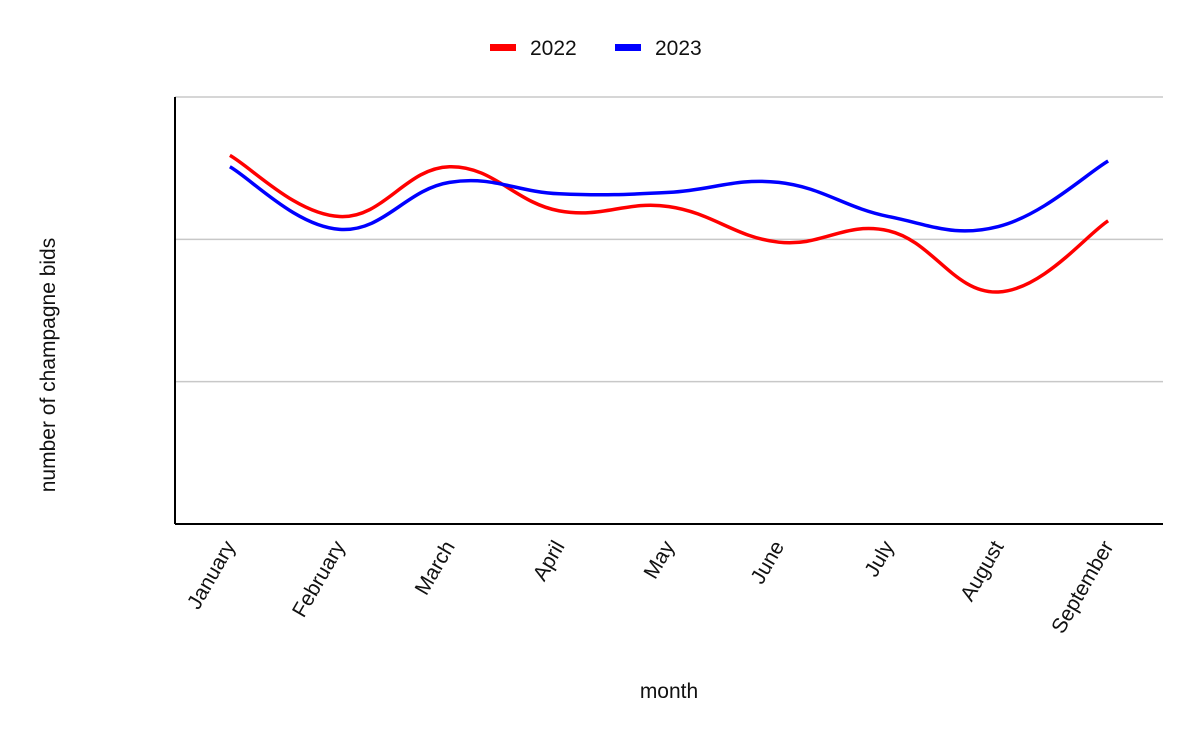 This screenshot has height=742, width=1200. What do you see at coordinates (48, 365) in the screenshot?
I see `y-axis-title: number of champagne bids` at bounding box center [48, 365].